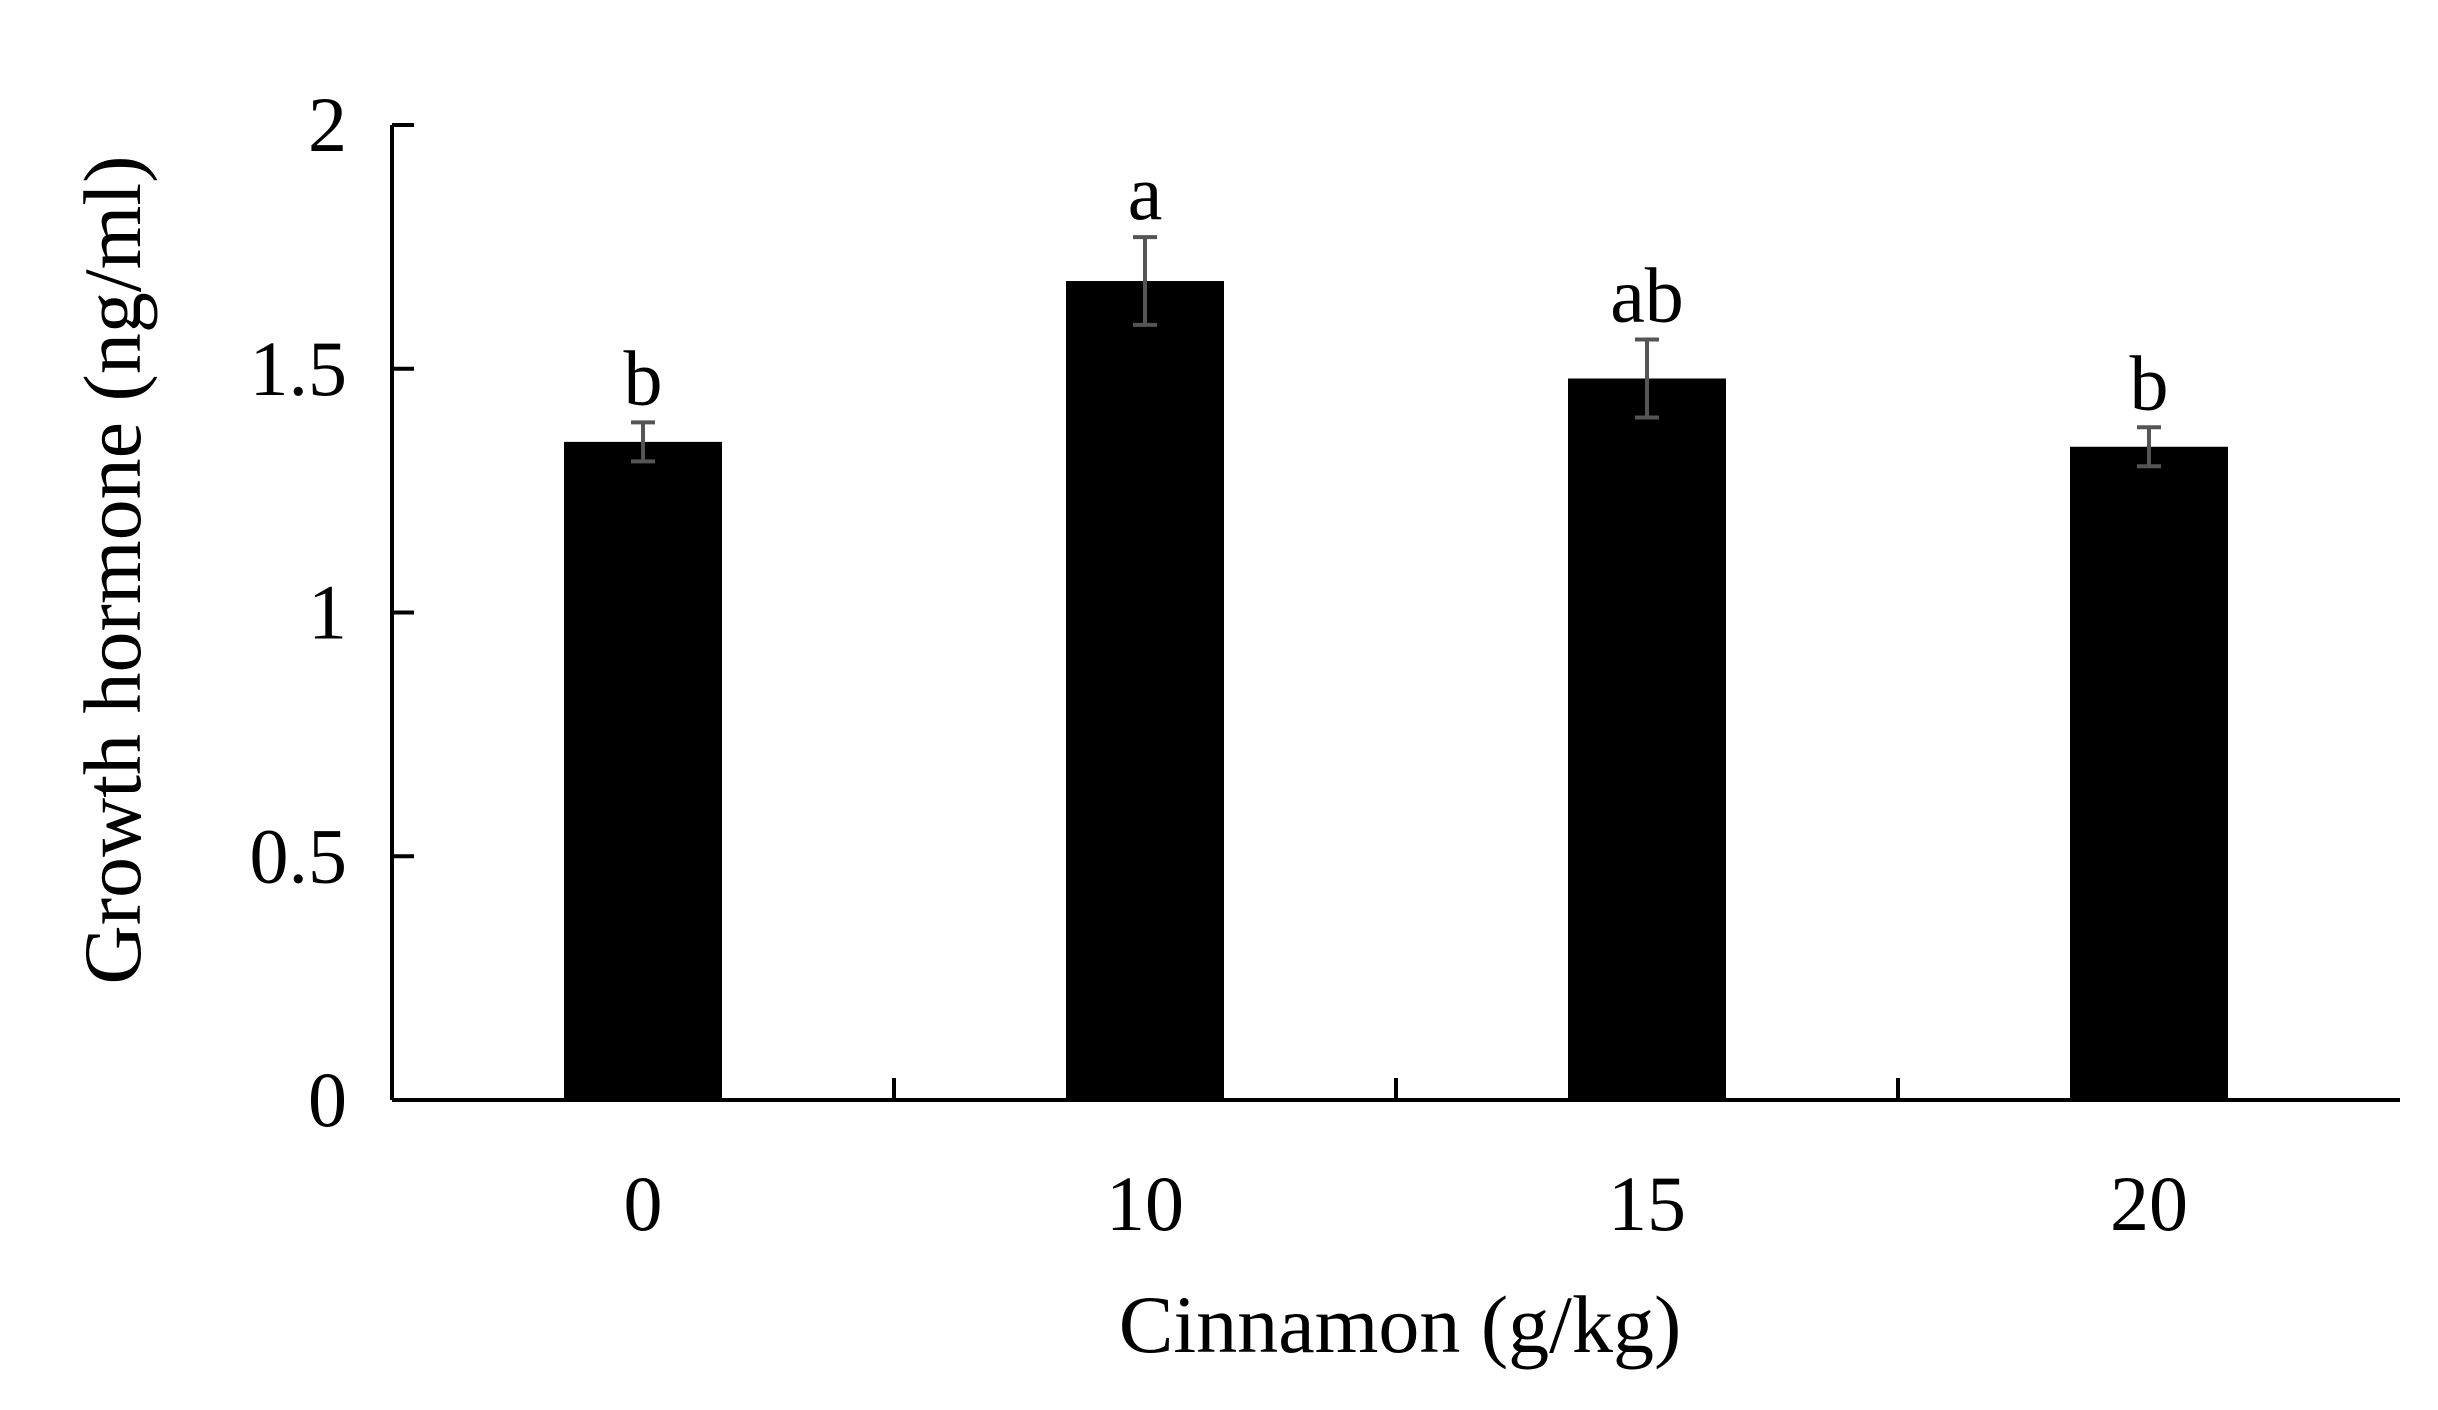 The image size is (2438, 1410). Describe the element at coordinates (112, 570) in the screenshot. I see `y-axis-title: Growth hormone (ng/ml)` at that location.